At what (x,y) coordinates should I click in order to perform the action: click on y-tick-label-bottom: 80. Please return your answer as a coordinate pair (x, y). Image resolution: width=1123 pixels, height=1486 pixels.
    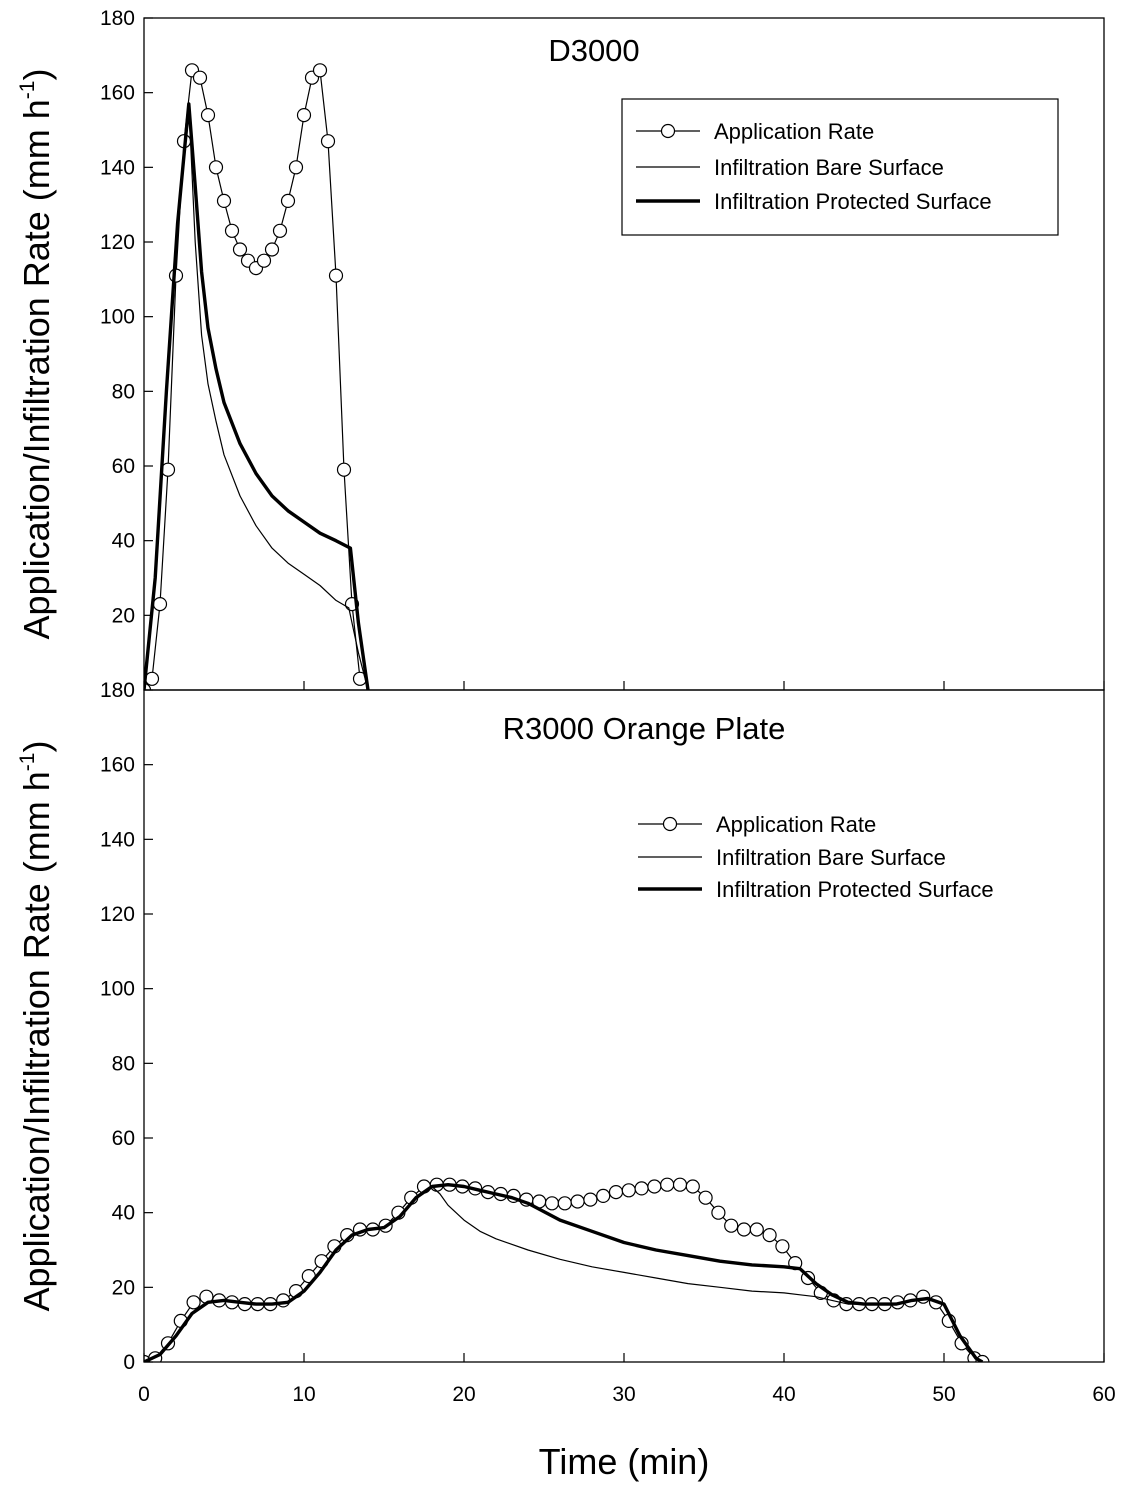
    Looking at the image, I should click on (123, 1063).